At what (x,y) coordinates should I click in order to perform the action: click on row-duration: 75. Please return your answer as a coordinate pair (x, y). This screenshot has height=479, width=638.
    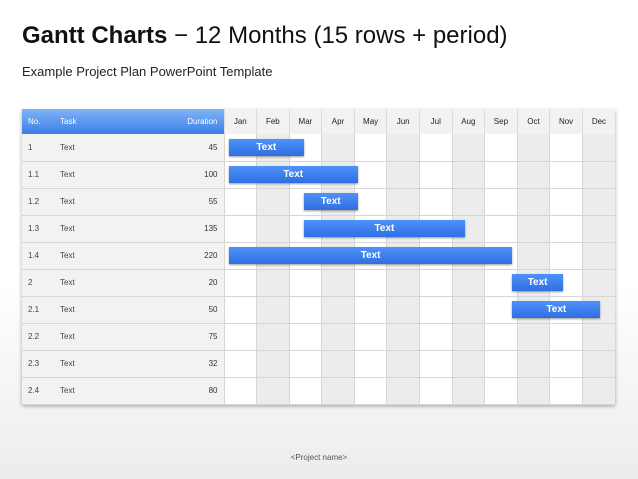
    Looking at the image, I should click on (196, 337).